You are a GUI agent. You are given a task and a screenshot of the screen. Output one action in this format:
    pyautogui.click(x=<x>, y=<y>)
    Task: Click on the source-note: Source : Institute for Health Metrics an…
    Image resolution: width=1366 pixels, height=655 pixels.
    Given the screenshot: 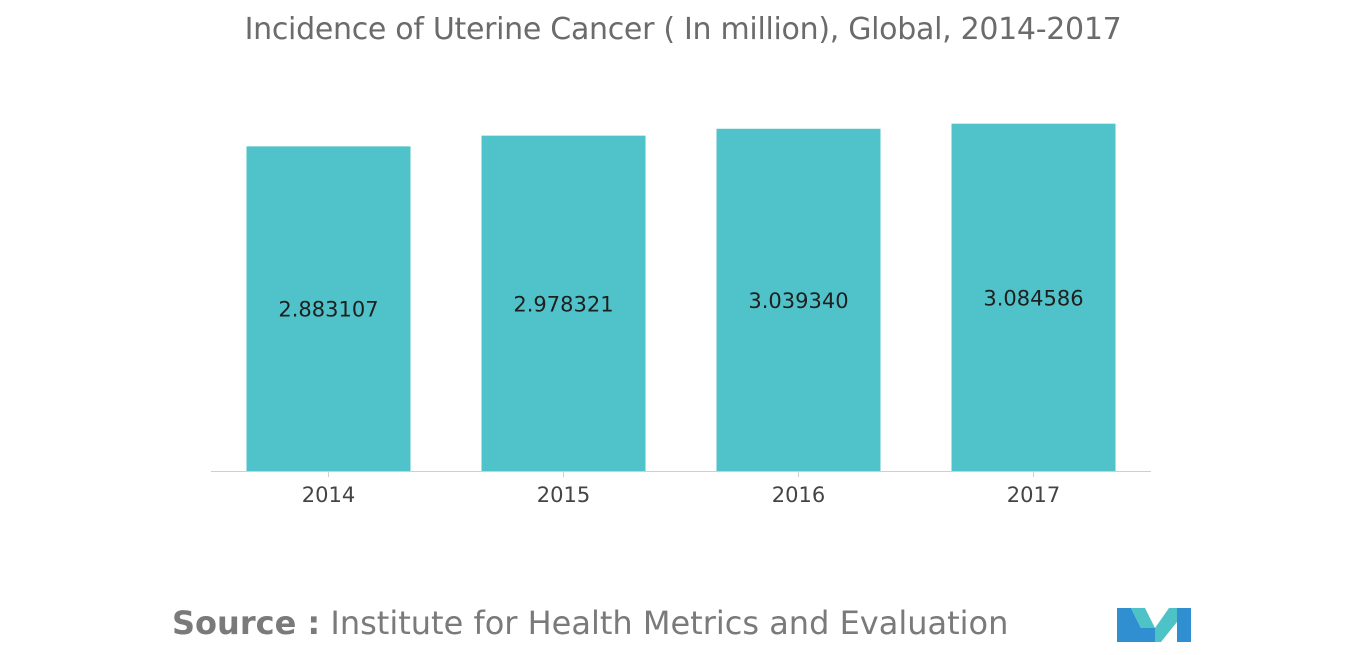 What is the action you would take?
    pyautogui.click(x=590, y=623)
    